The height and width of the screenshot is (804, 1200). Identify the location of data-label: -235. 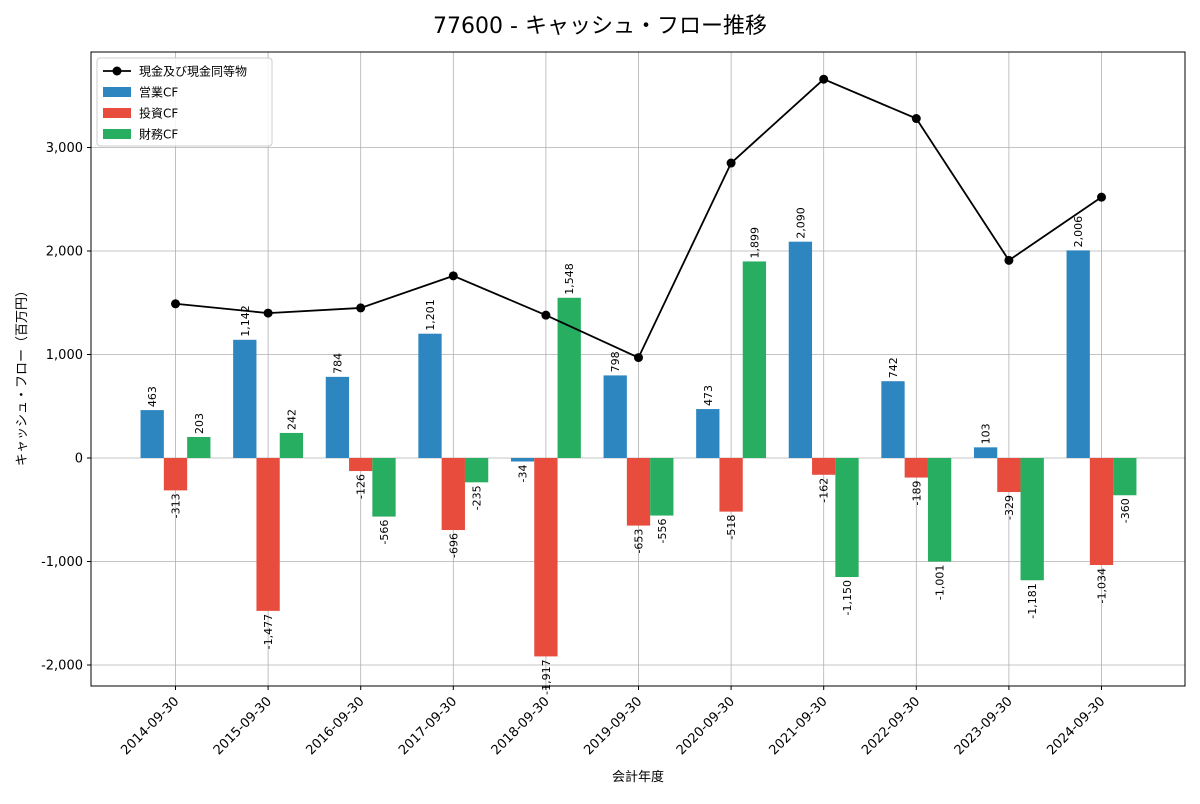
(477, 497).